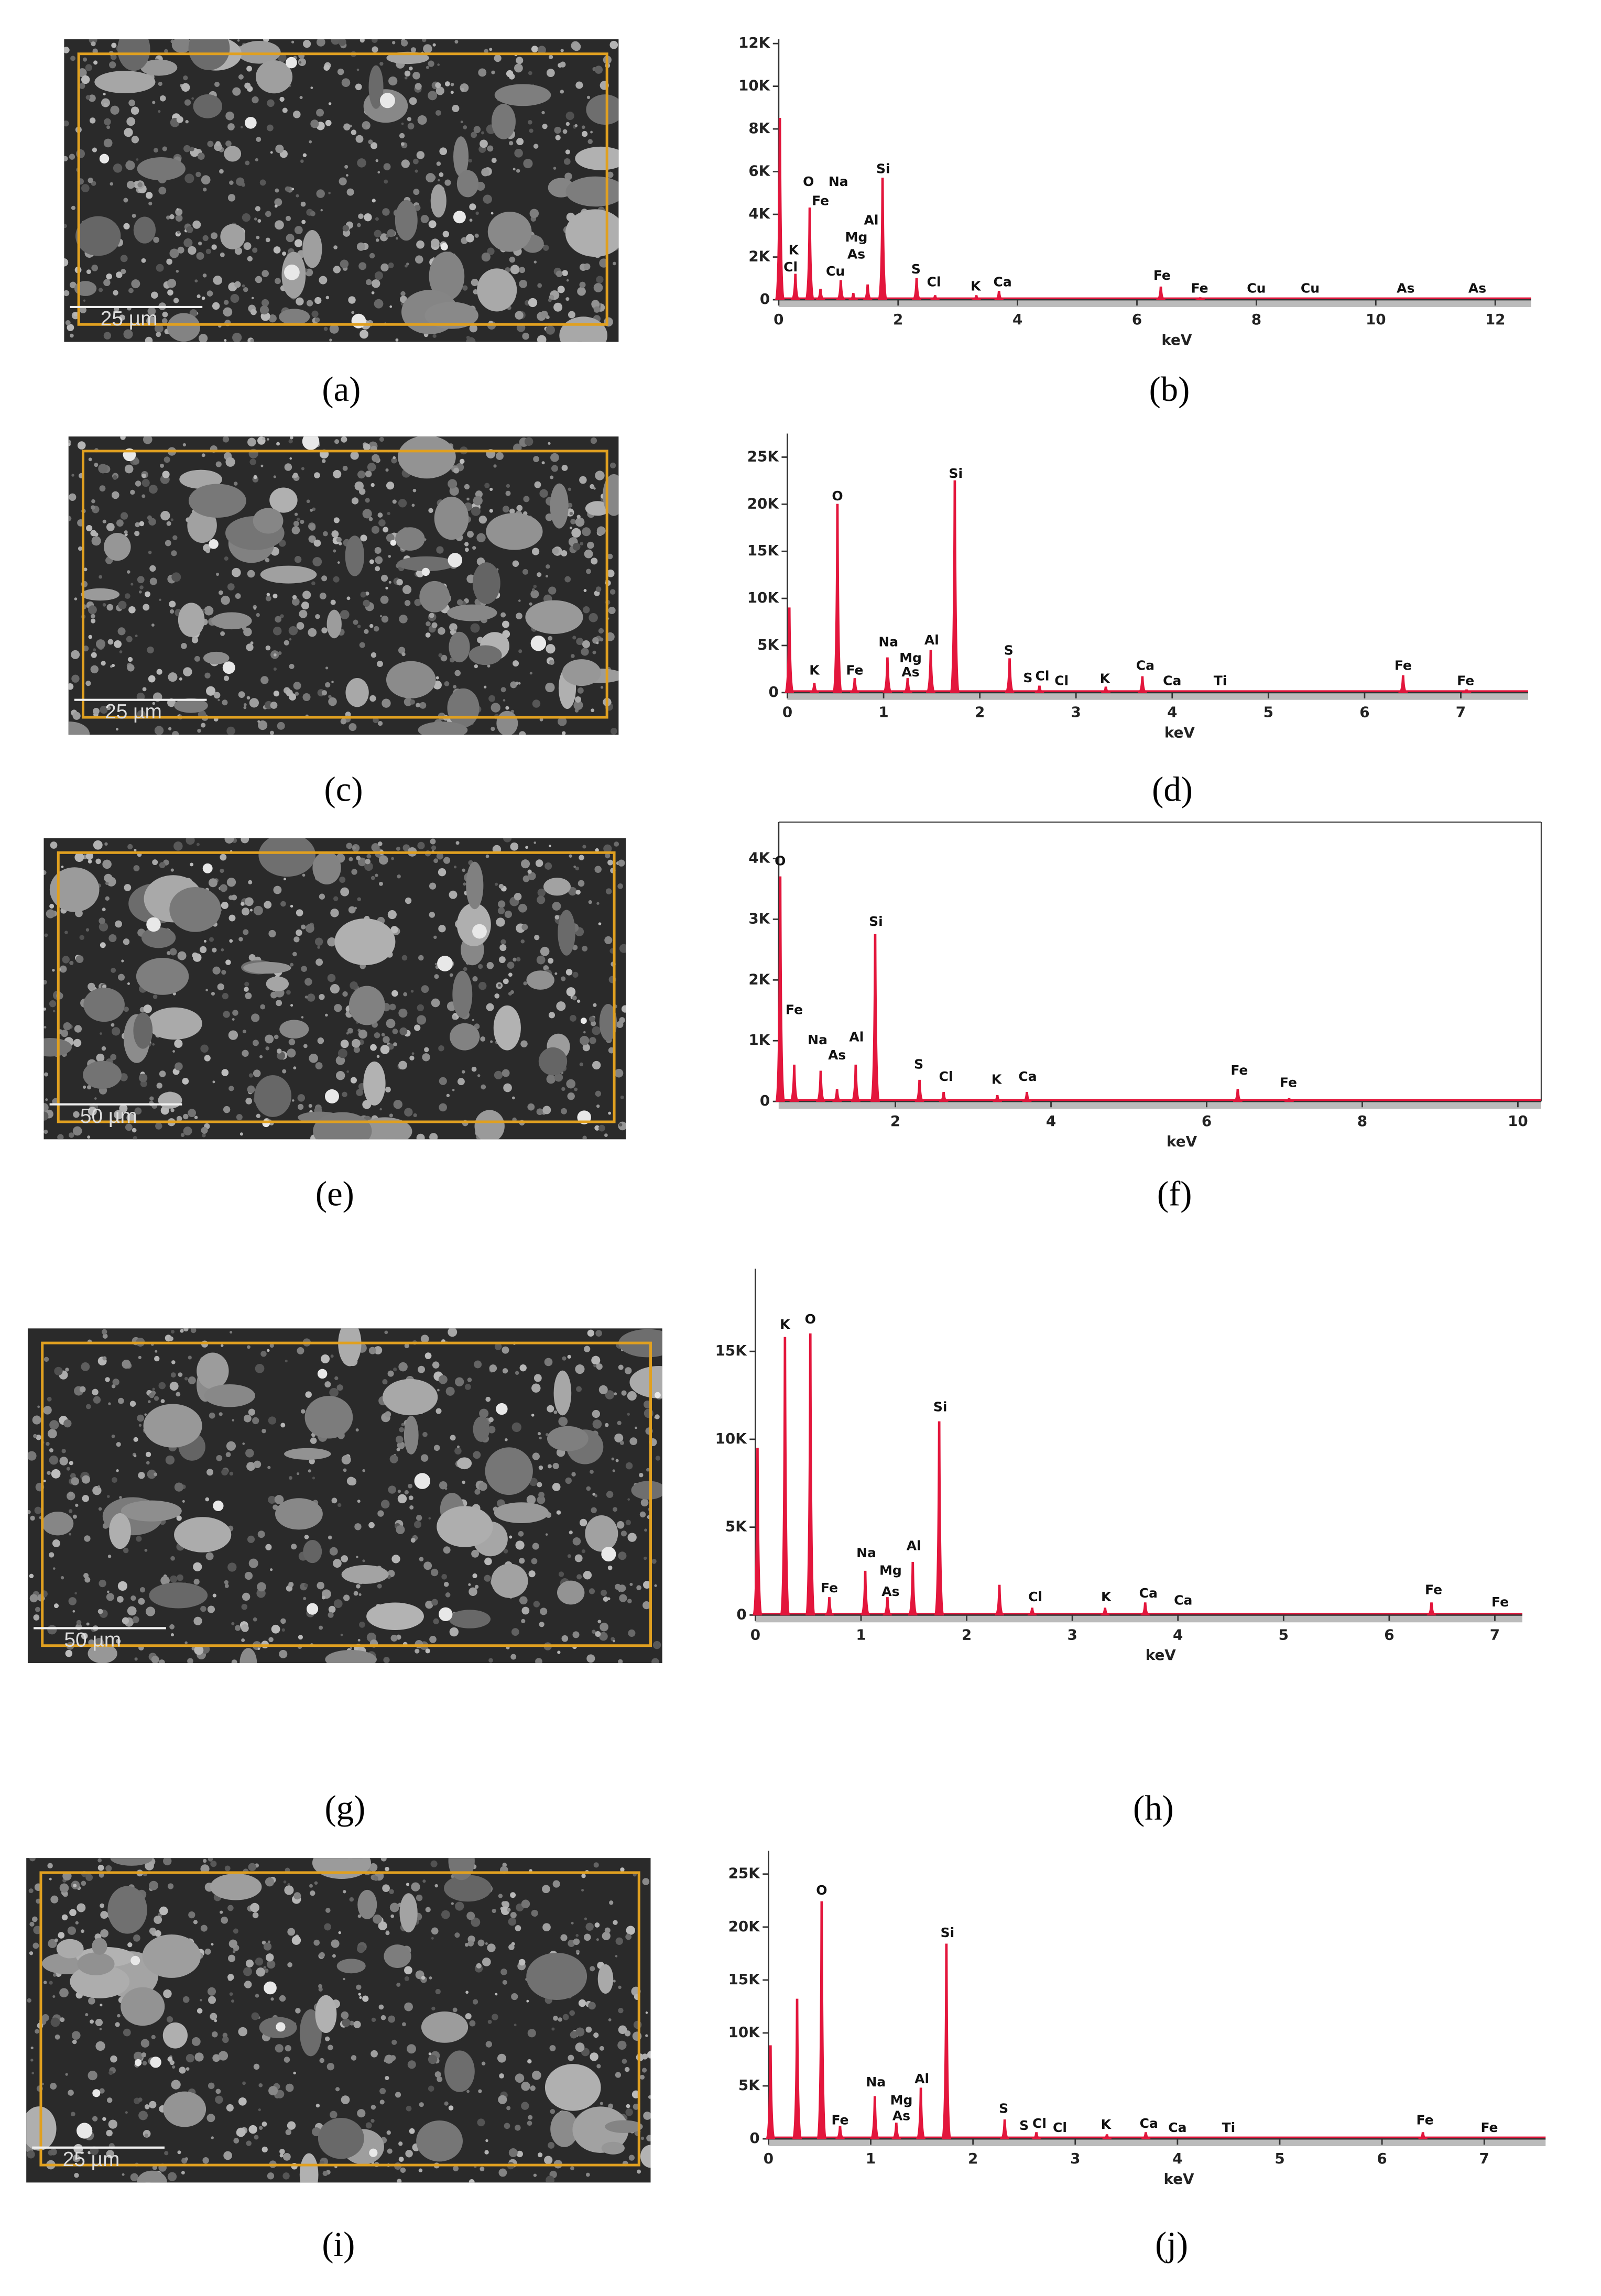 Image resolution: width=1601 pixels, height=2296 pixels. I want to click on peak-label: K, so click(814, 669).